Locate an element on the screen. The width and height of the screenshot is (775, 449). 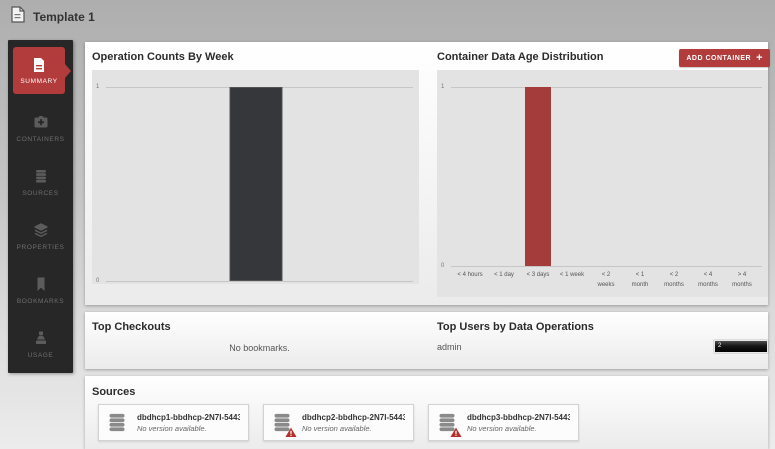
sources-title: Sources is located at coordinates (114, 392).